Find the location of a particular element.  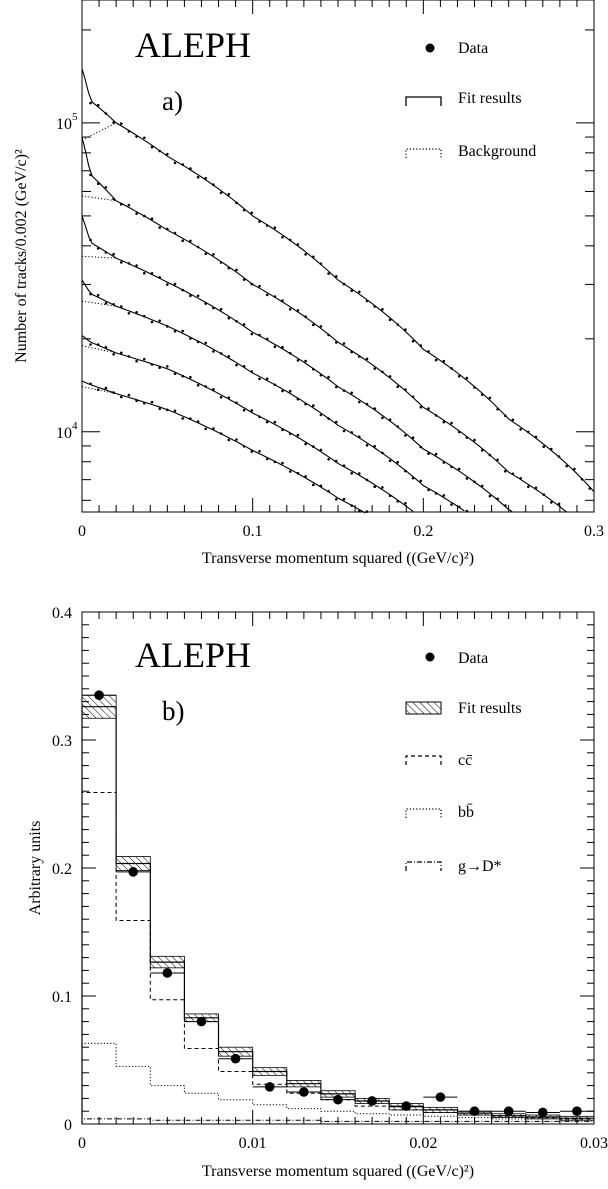

x-tick-label: 0.1 is located at coordinates (253, 531).